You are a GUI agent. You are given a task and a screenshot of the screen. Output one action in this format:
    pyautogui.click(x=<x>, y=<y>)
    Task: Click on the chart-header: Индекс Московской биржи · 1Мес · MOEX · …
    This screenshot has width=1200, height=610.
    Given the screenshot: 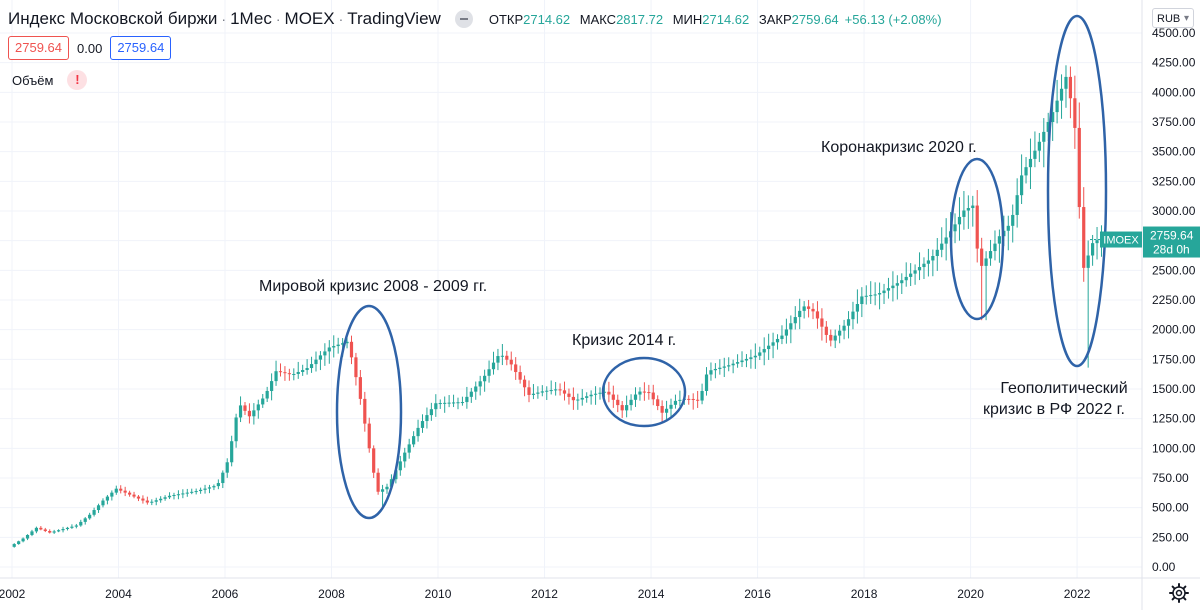 What is the action you would take?
    pyautogui.click(x=475, y=18)
    